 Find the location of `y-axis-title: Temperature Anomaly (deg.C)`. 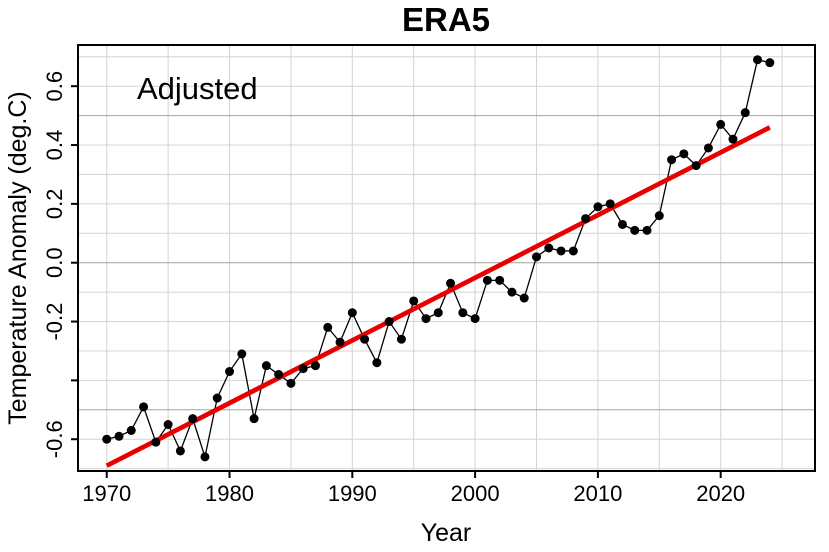

y-axis-title: Temperature Anomaly (deg.C) is located at coordinates (18, 257).